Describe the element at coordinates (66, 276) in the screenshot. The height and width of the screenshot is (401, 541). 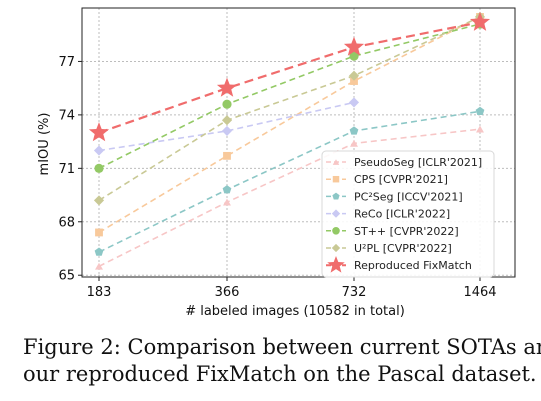
I see `y-tick-label: 65` at that location.